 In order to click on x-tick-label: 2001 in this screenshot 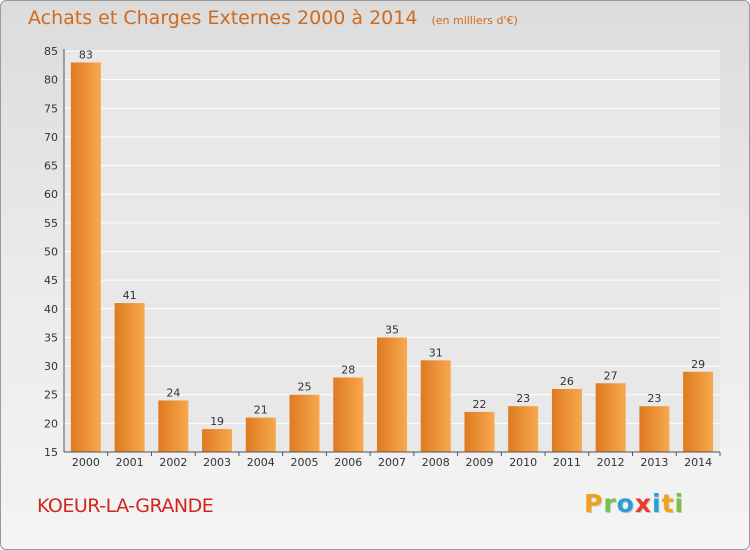, I will do `click(130, 462)`.